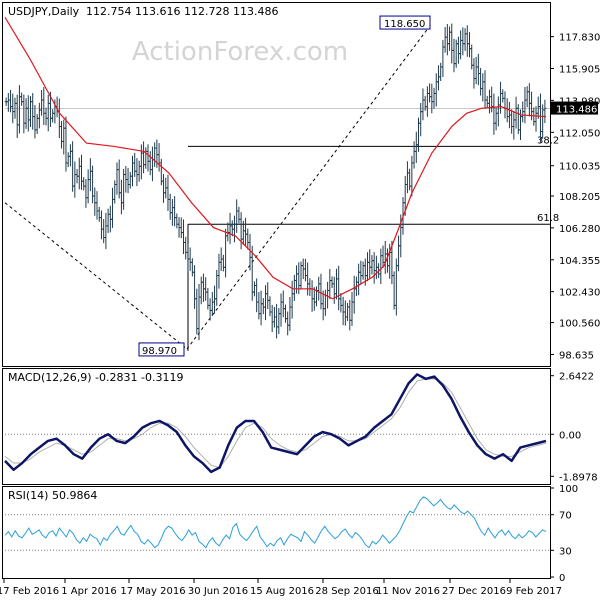  Describe the element at coordinates (346, 591) in the screenshot. I see `date-tick-label: 28 Sep 2016` at that location.